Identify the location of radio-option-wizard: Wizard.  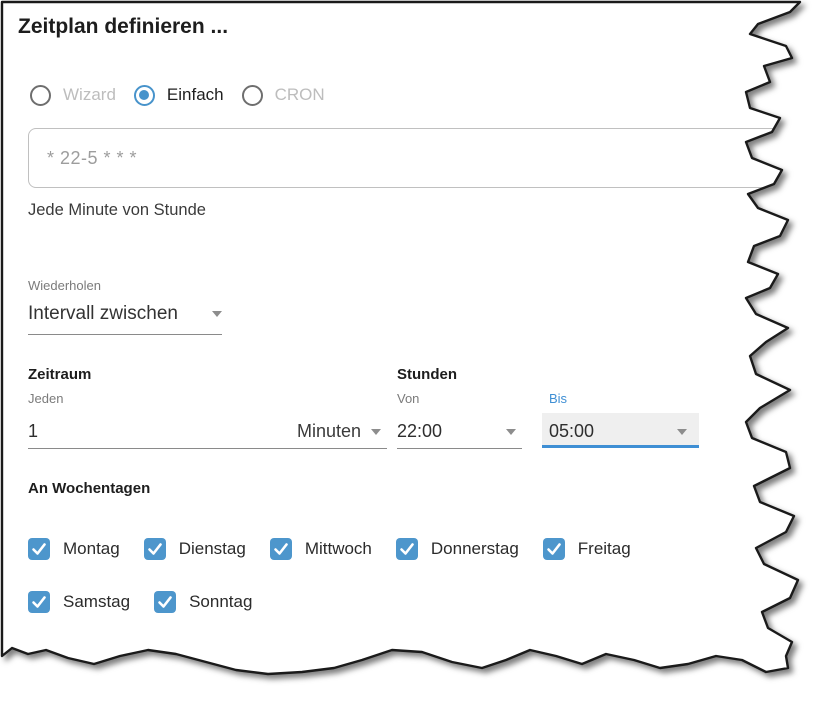
(73, 95).